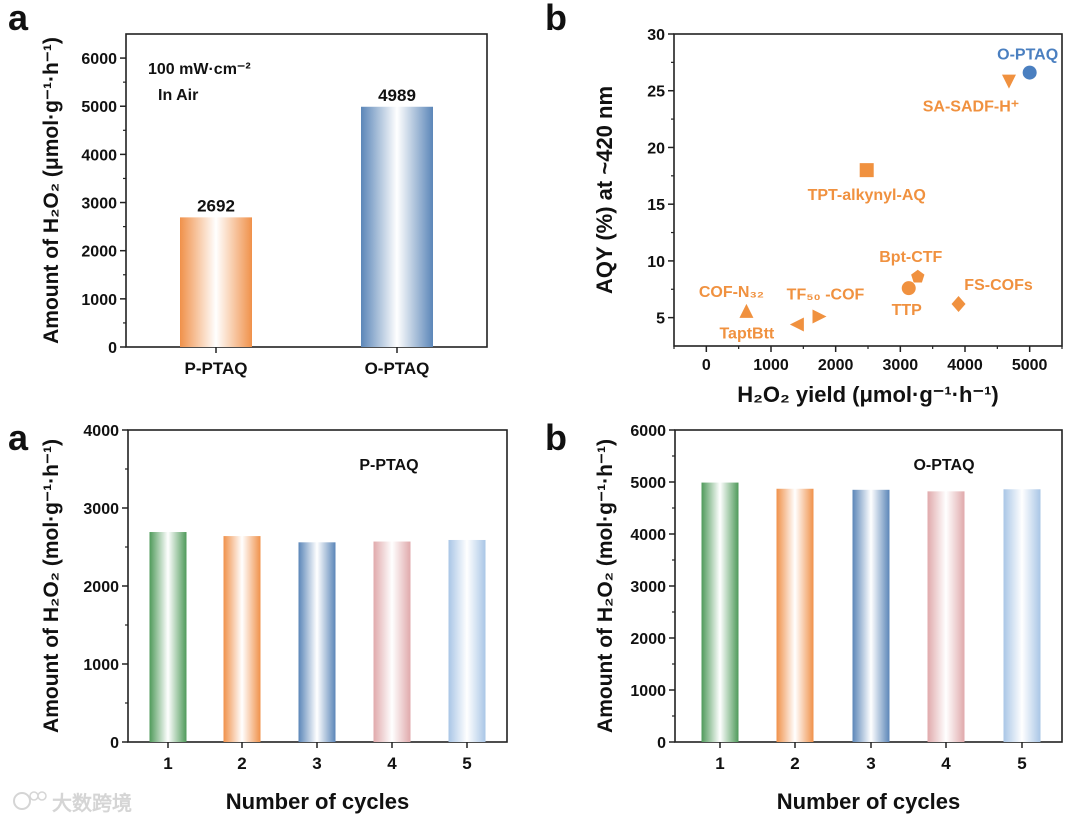 This screenshot has height=827, width=1080. Describe the element at coordinates (943, 465) in the screenshot. I see `series-title: O-PTAQ` at that location.